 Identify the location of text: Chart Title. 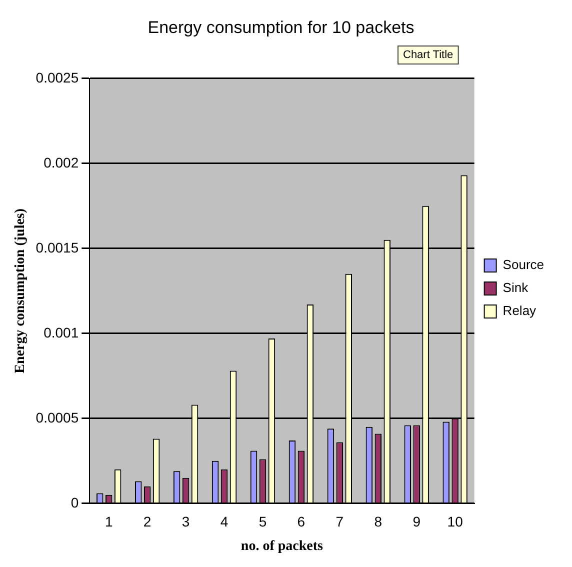
(428, 55).